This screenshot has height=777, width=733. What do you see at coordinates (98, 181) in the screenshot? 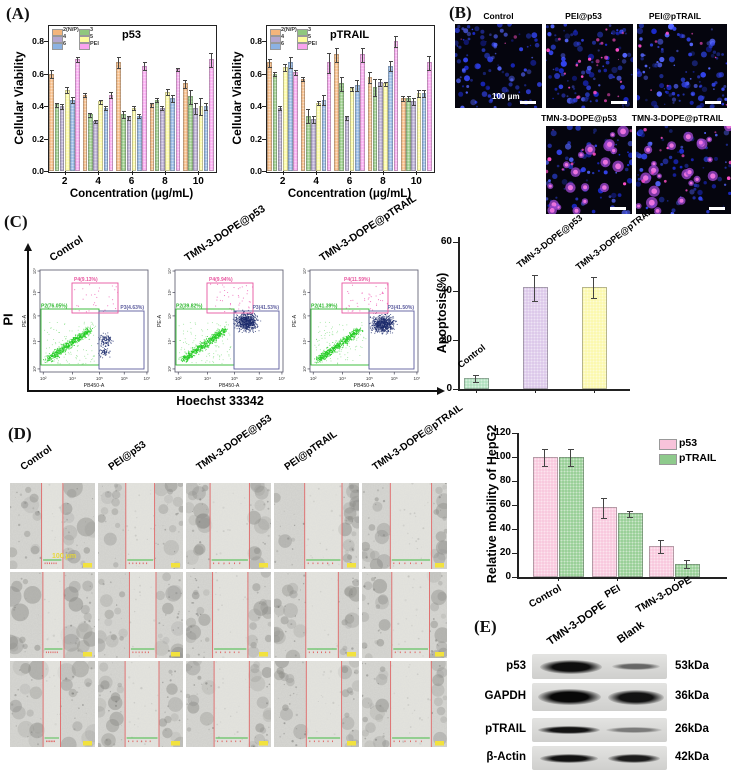
I see `x-tick-label: 4` at bounding box center [98, 181].